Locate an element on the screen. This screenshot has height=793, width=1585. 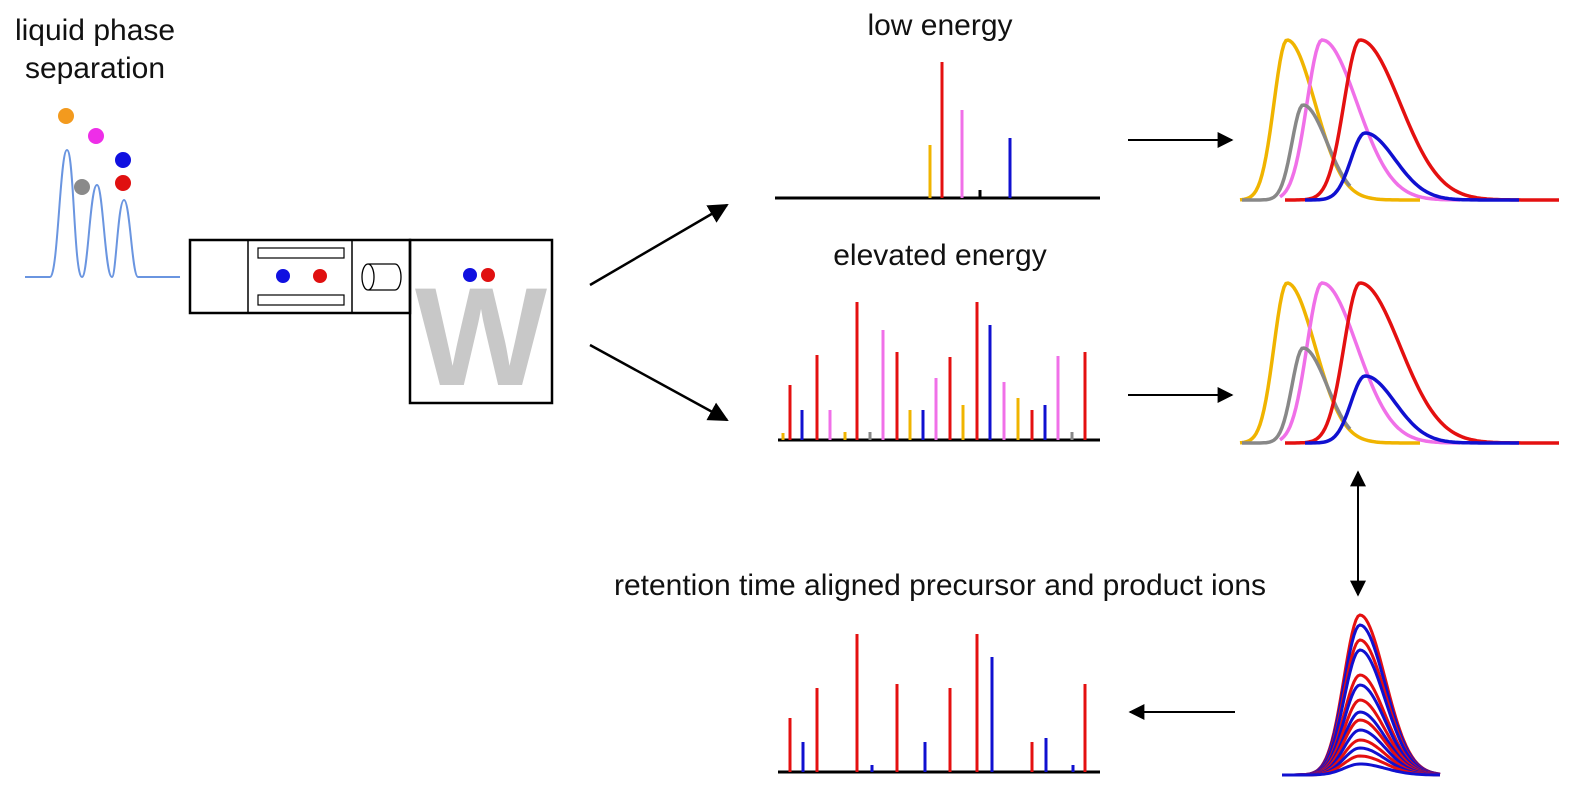
logo: W is located at coordinates (481, 336).